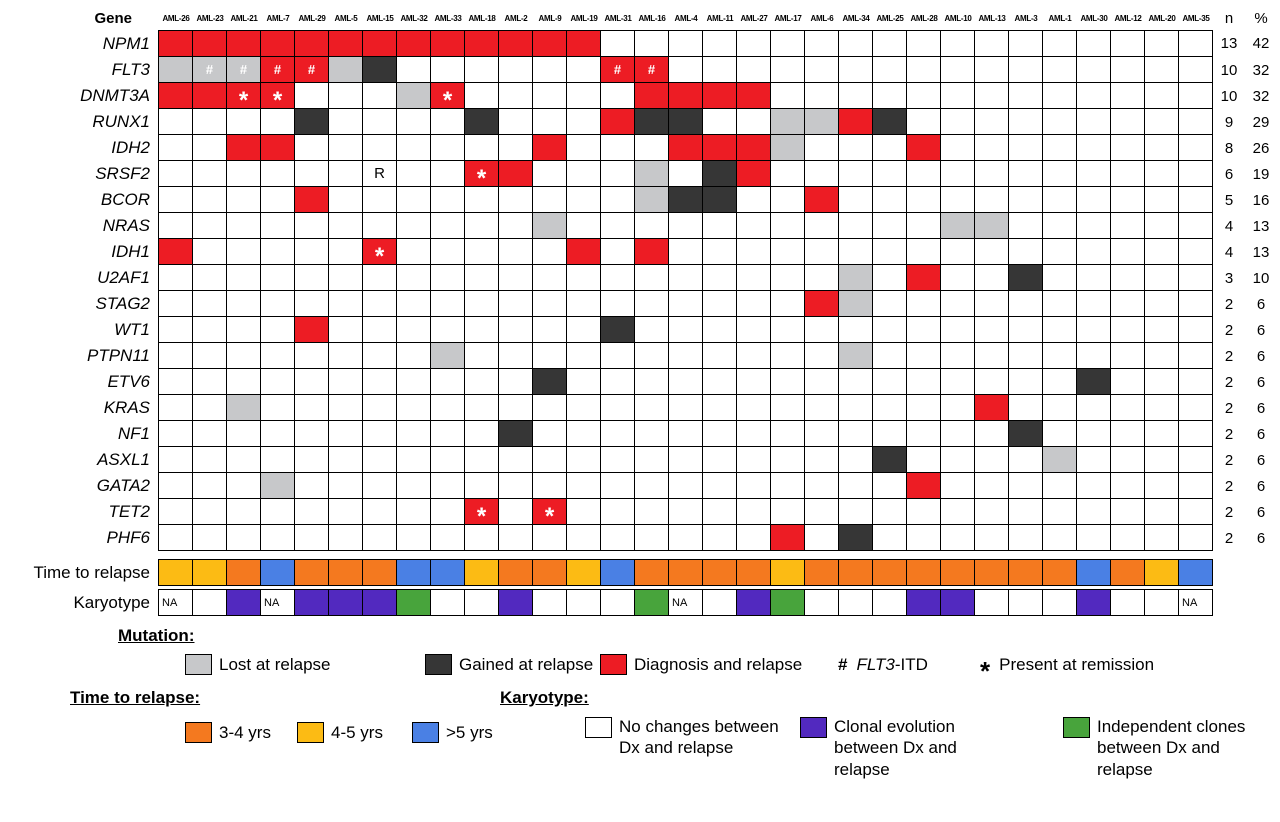 The height and width of the screenshot is (822, 1280). I want to click on gene-label: GATA2, so click(123, 485).